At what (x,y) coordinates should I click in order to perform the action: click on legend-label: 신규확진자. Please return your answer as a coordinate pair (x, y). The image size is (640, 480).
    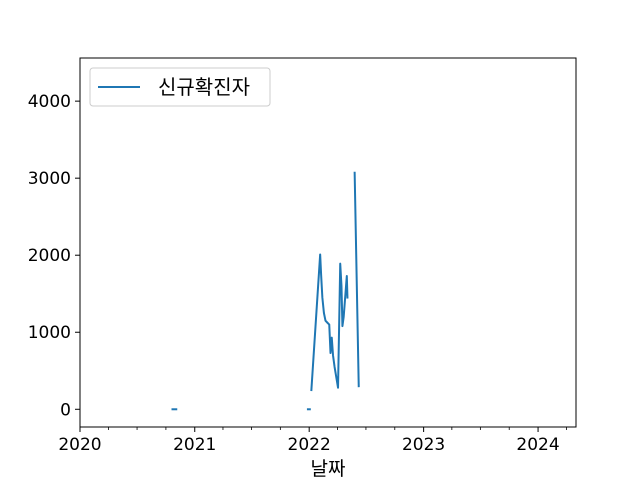
    Looking at the image, I should click on (204, 87).